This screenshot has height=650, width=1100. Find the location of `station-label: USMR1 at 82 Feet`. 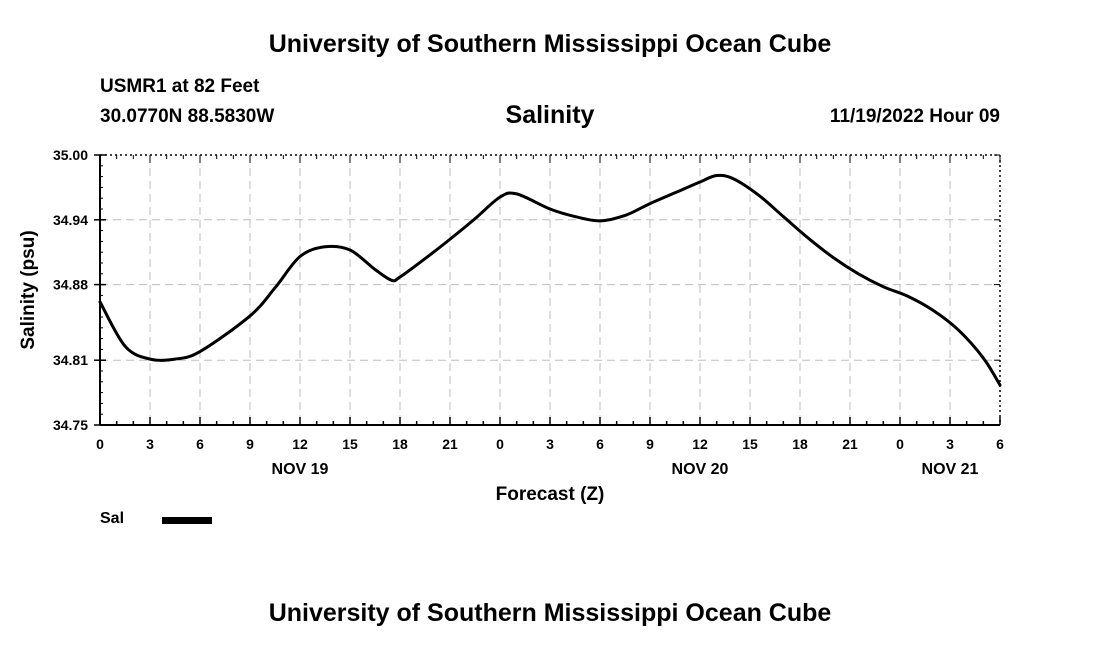

station-label: USMR1 at 82 Feet is located at coordinates (180, 86).